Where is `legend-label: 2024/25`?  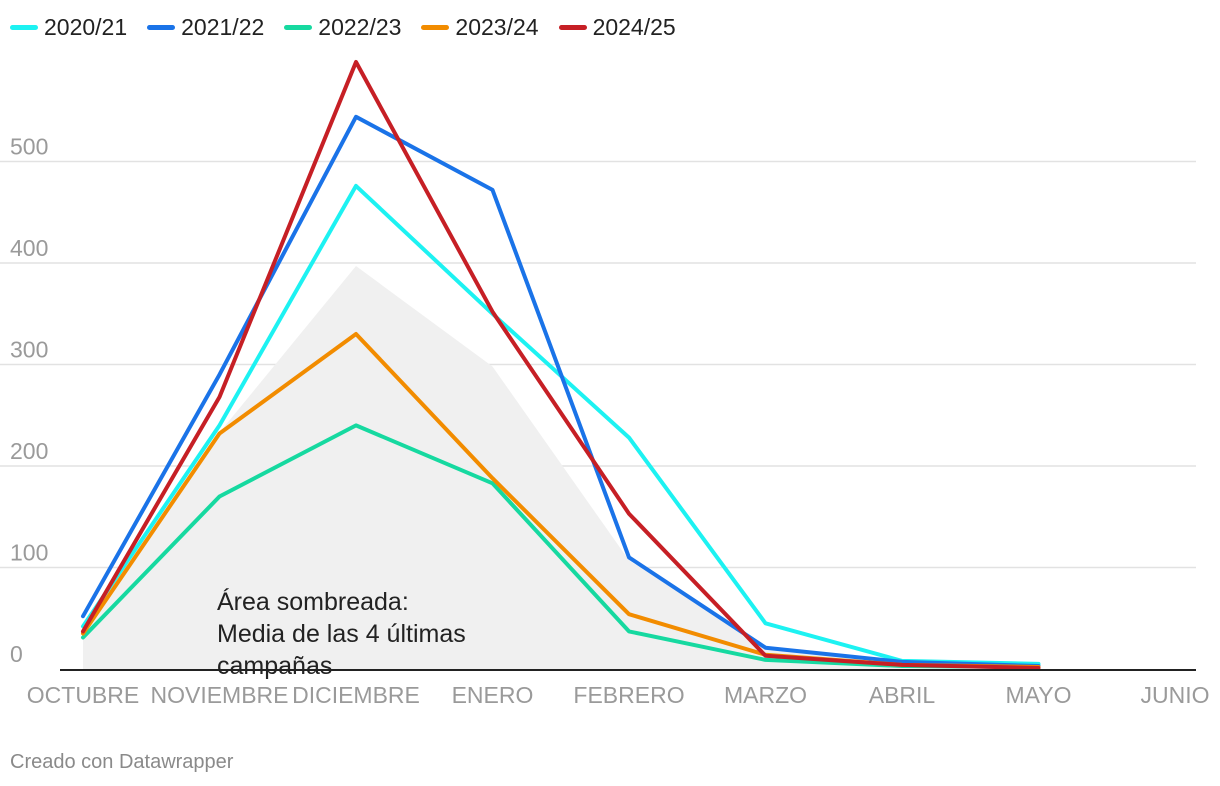 legend-label: 2024/25 is located at coordinates (634, 27).